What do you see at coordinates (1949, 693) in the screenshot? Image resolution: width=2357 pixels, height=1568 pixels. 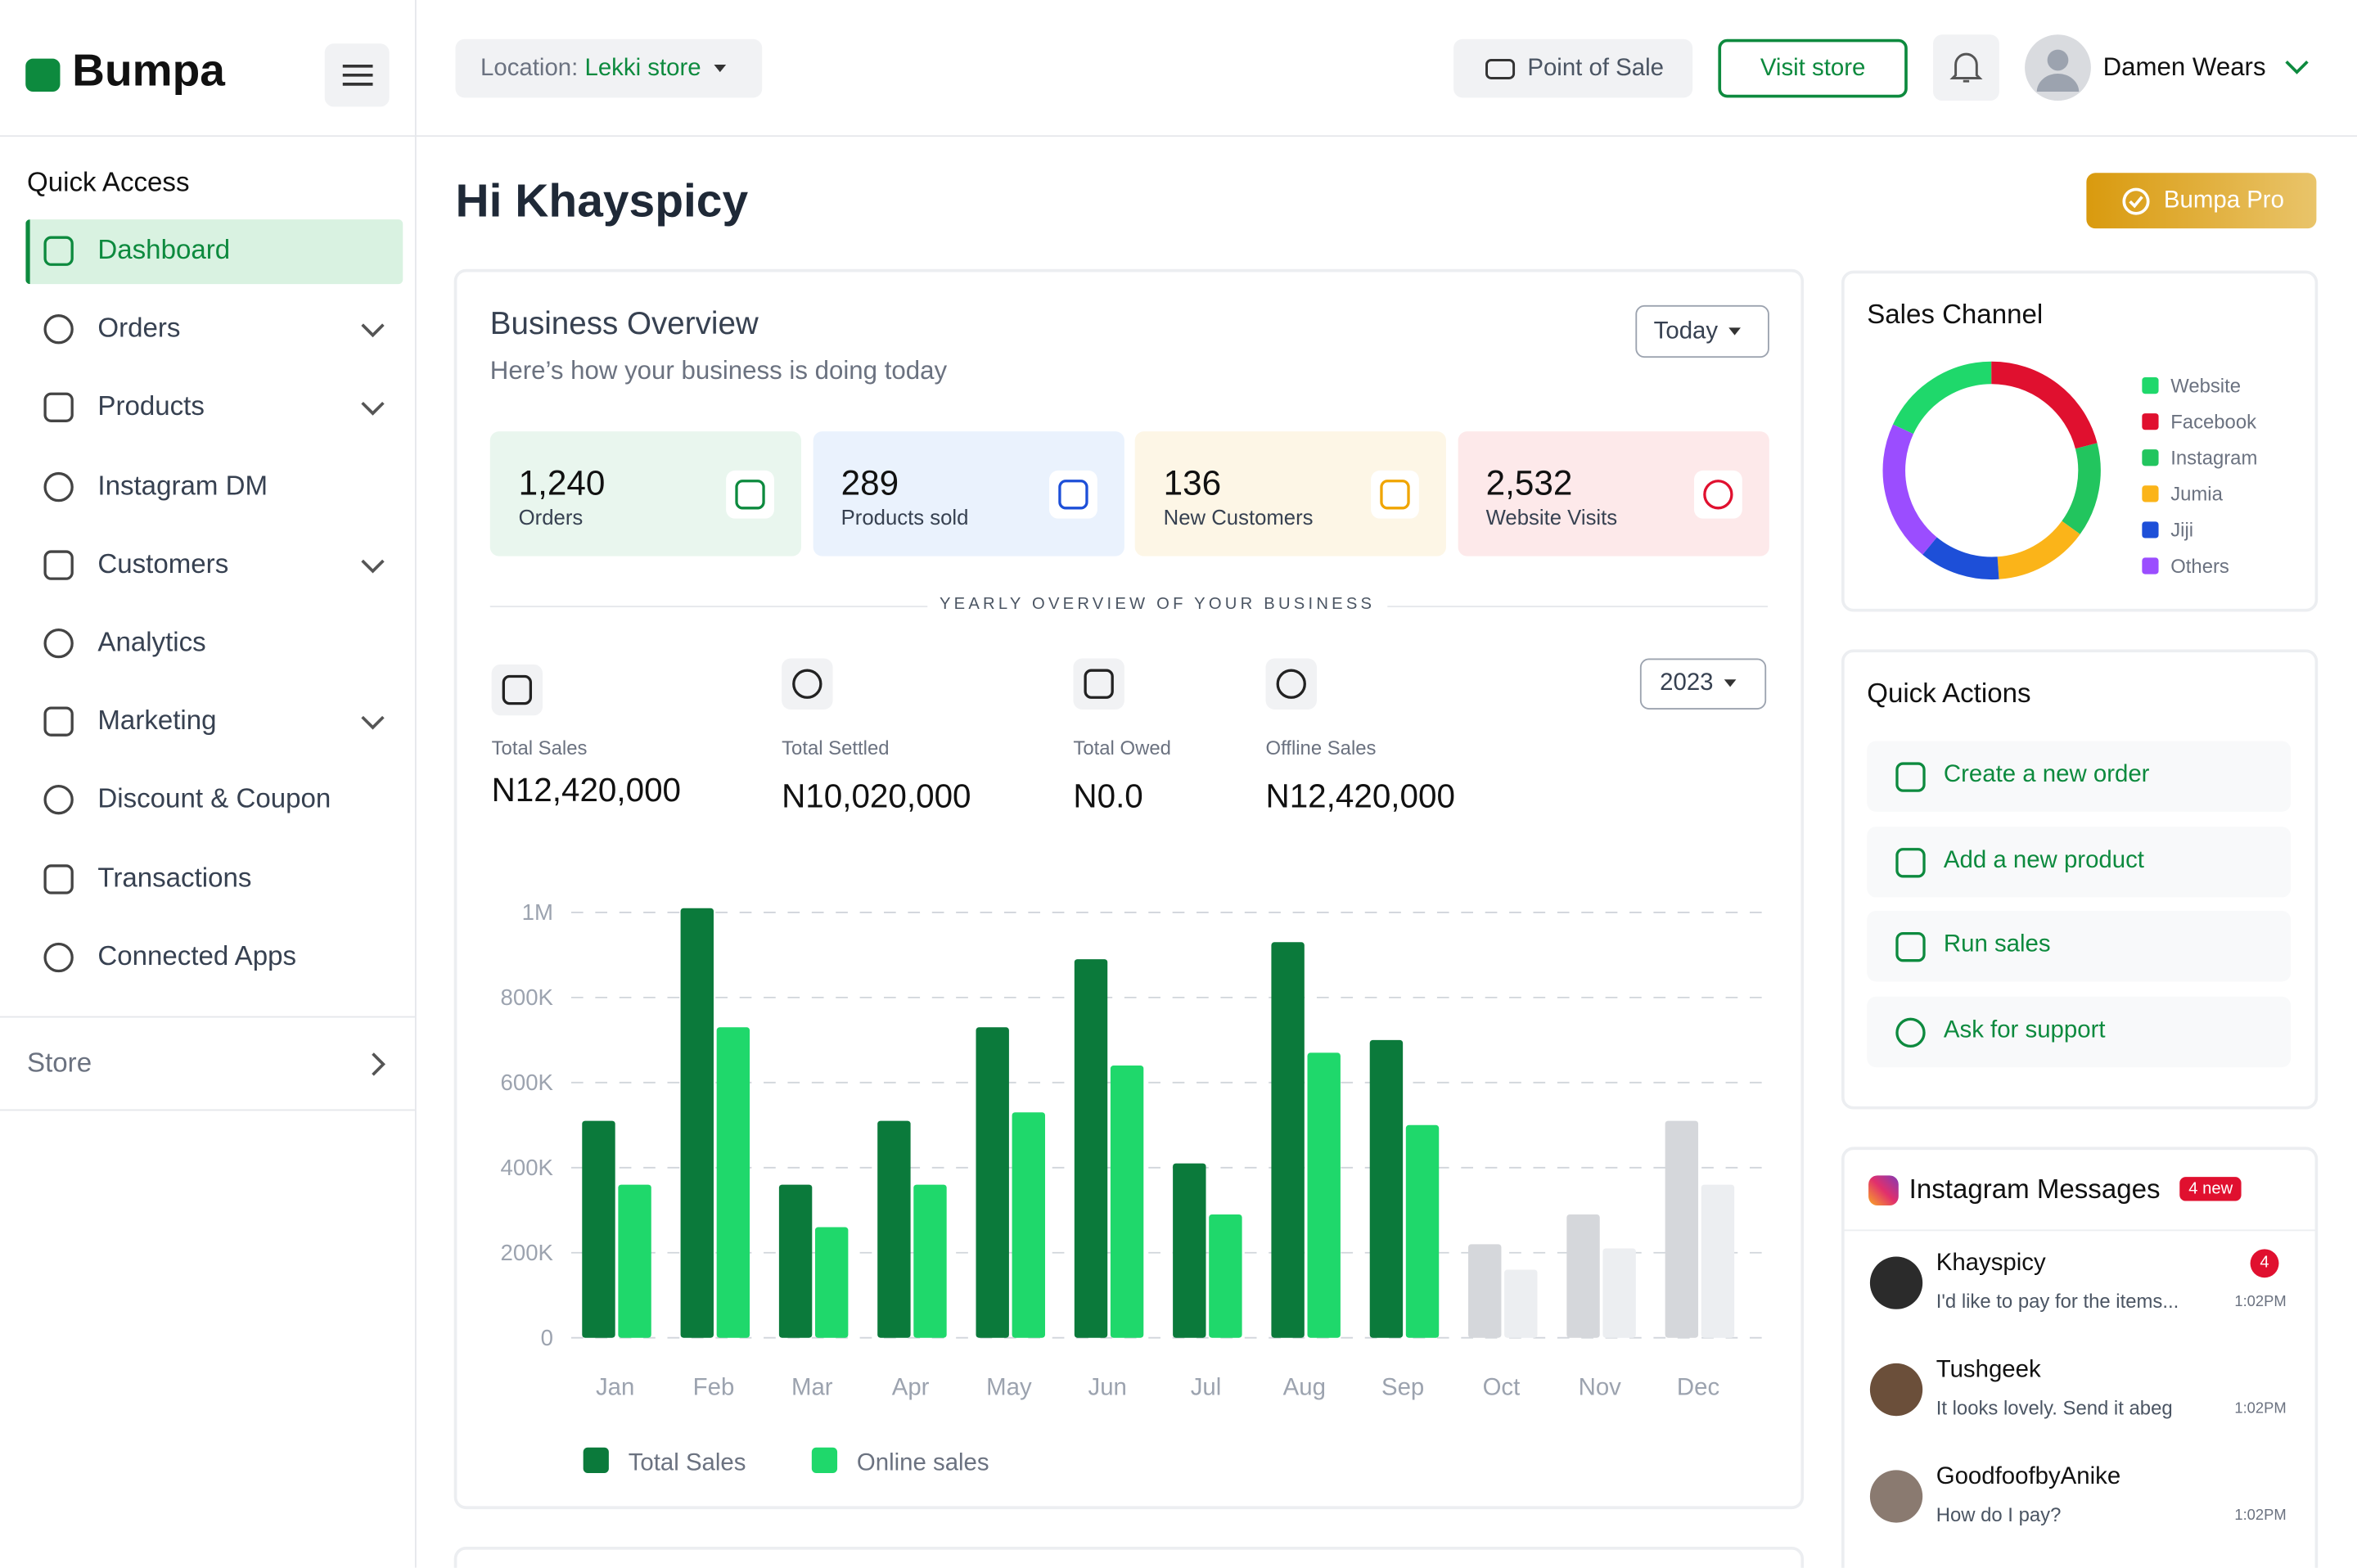 I see `quick-actions-title: Quick Actions` at bounding box center [1949, 693].